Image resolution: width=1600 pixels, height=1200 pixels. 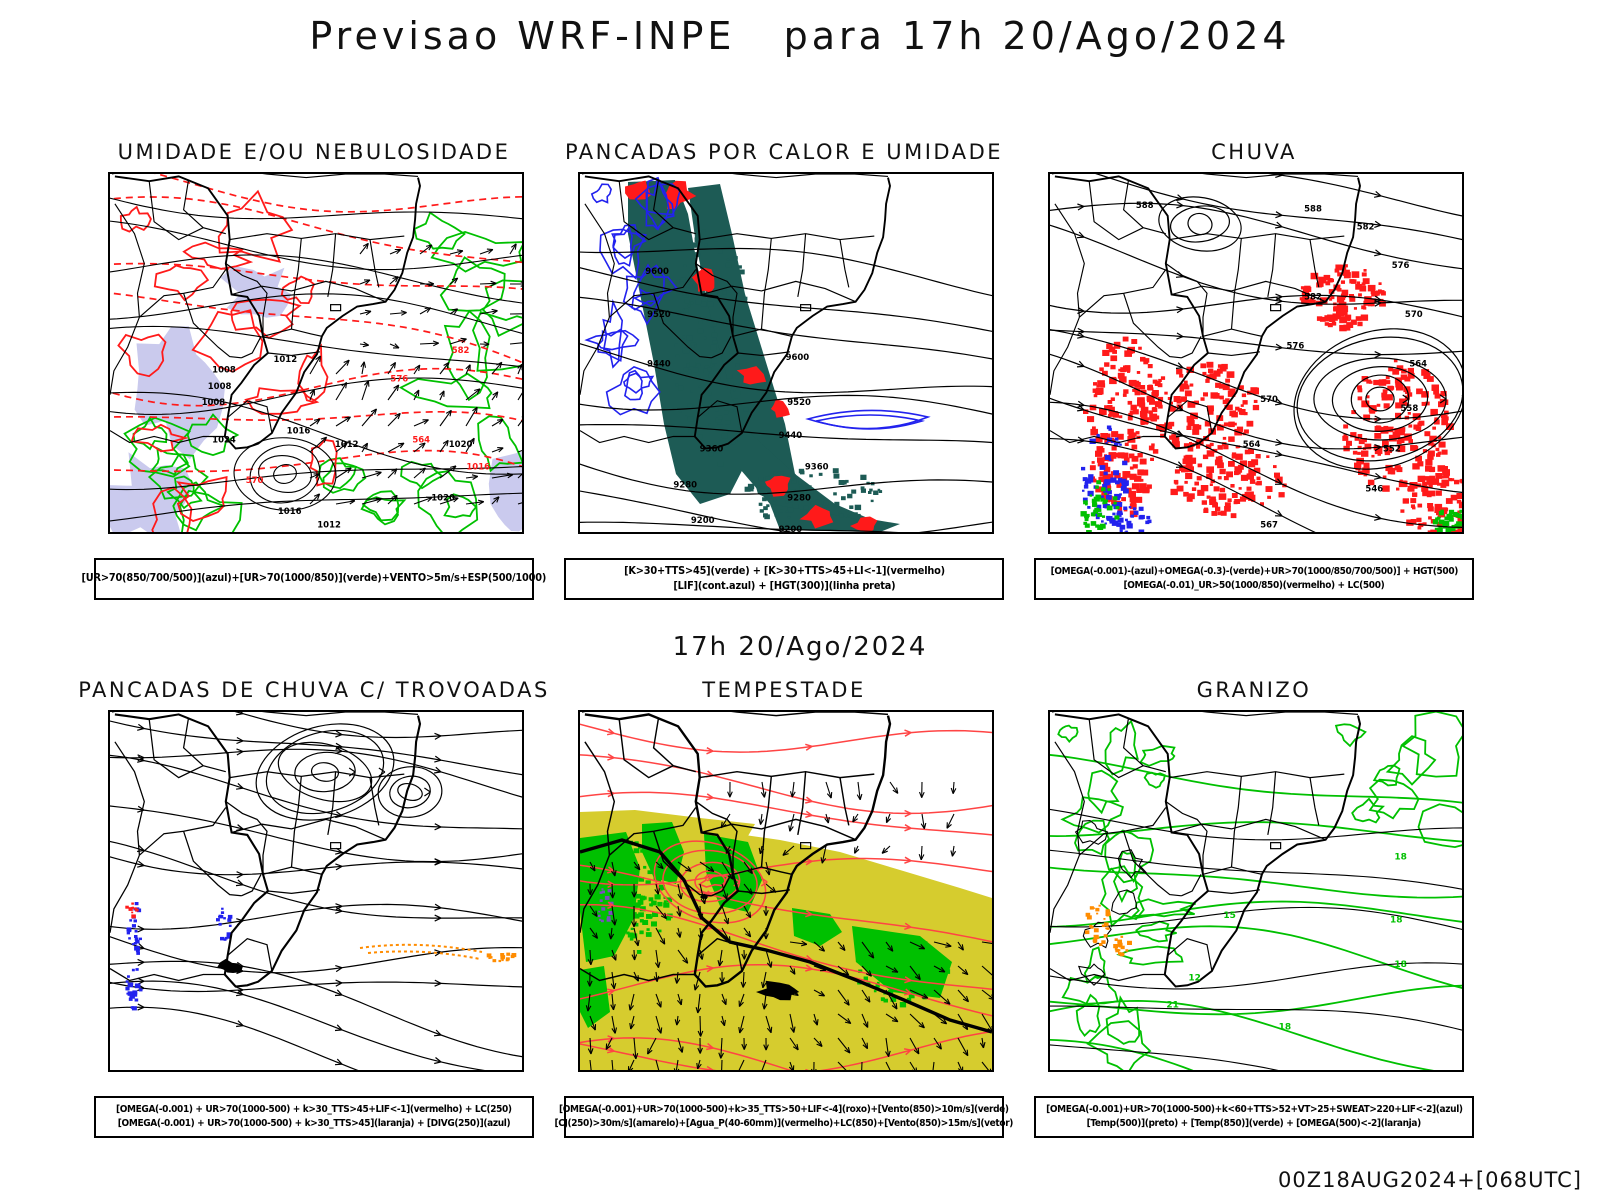 I want to click on svg-text: 588, so click(x=1145, y=206).